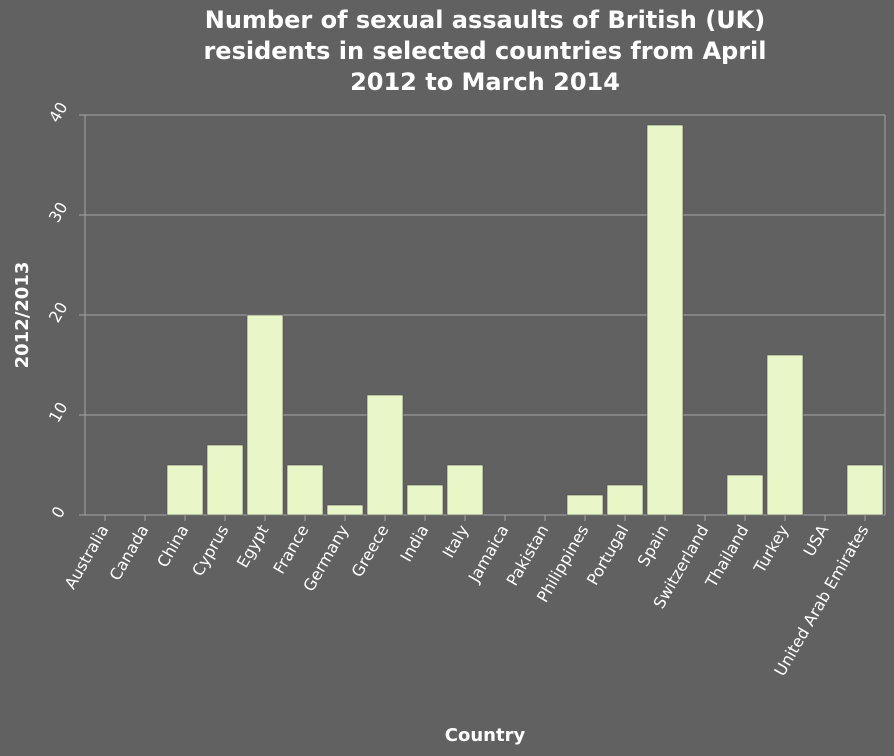  What do you see at coordinates (265, 415) in the screenshot?
I see `bar-egypt` at bounding box center [265, 415].